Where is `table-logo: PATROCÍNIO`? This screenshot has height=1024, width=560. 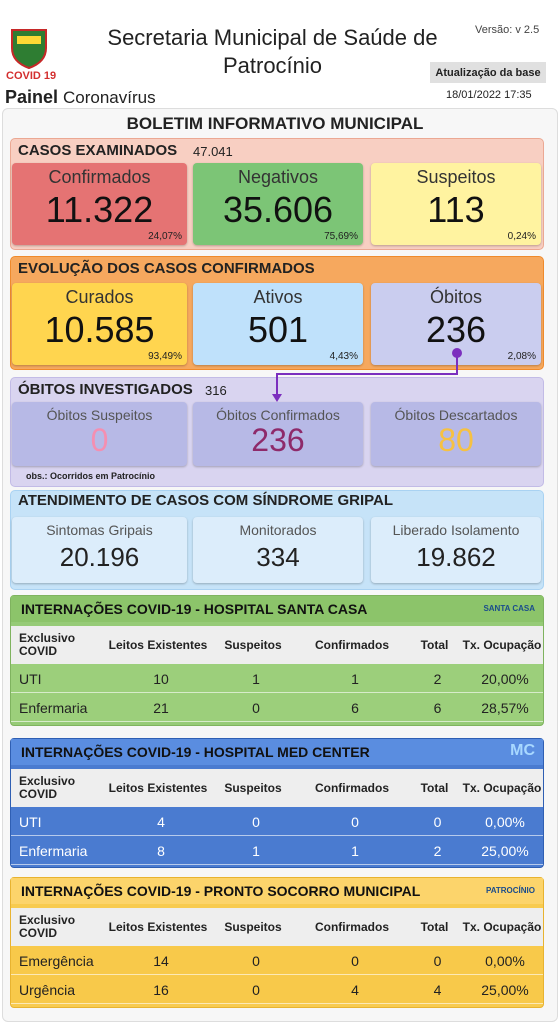
table-logo: PATROCÍNIO is located at coordinates (510, 890).